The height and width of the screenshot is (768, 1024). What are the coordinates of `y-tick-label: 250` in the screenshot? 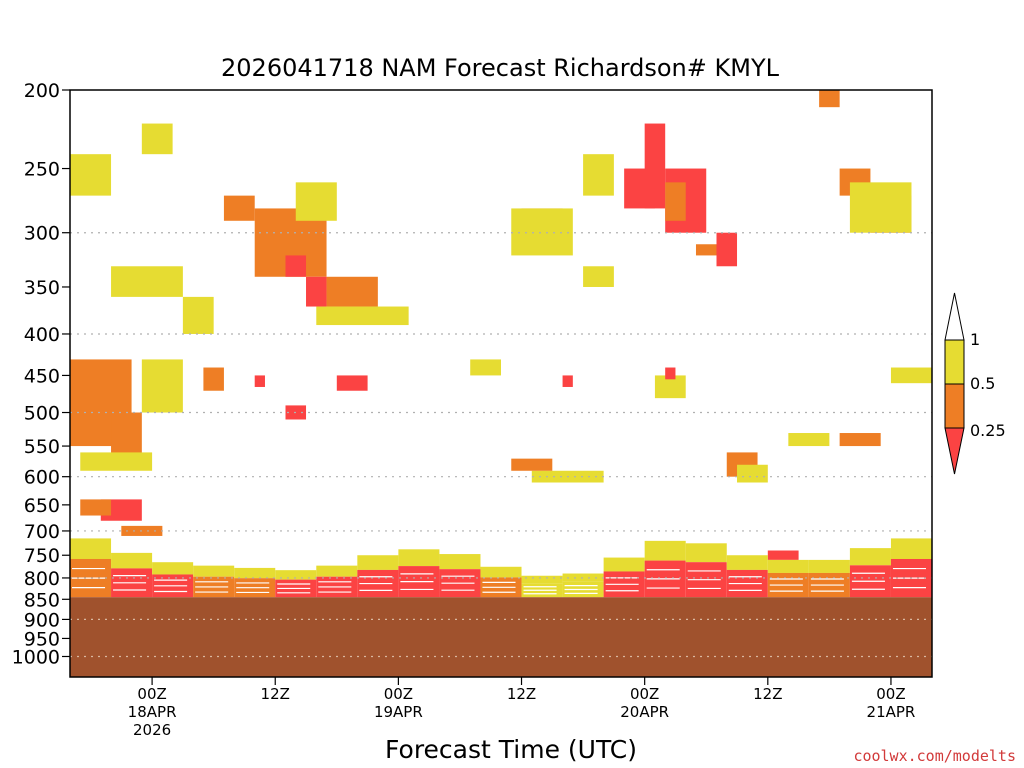 It's located at (42, 170).